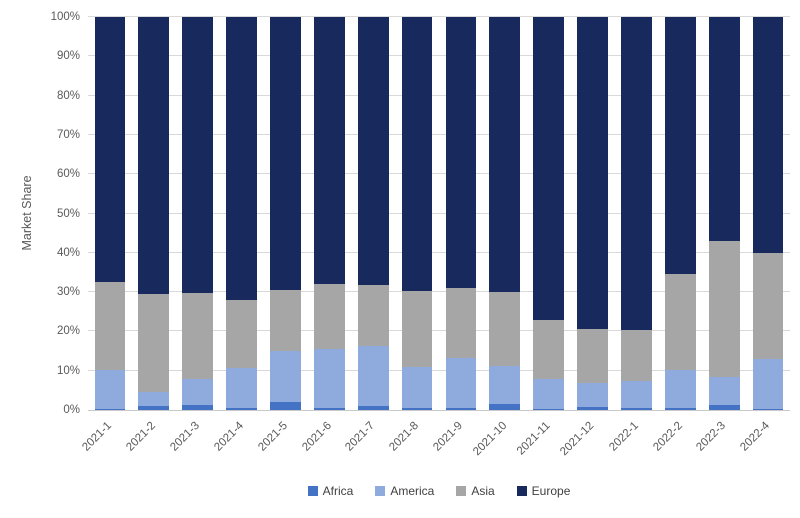 Image resolution: width=800 pixels, height=518 pixels. I want to click on y-axis-tick-label: 80%, so click(68, 95).